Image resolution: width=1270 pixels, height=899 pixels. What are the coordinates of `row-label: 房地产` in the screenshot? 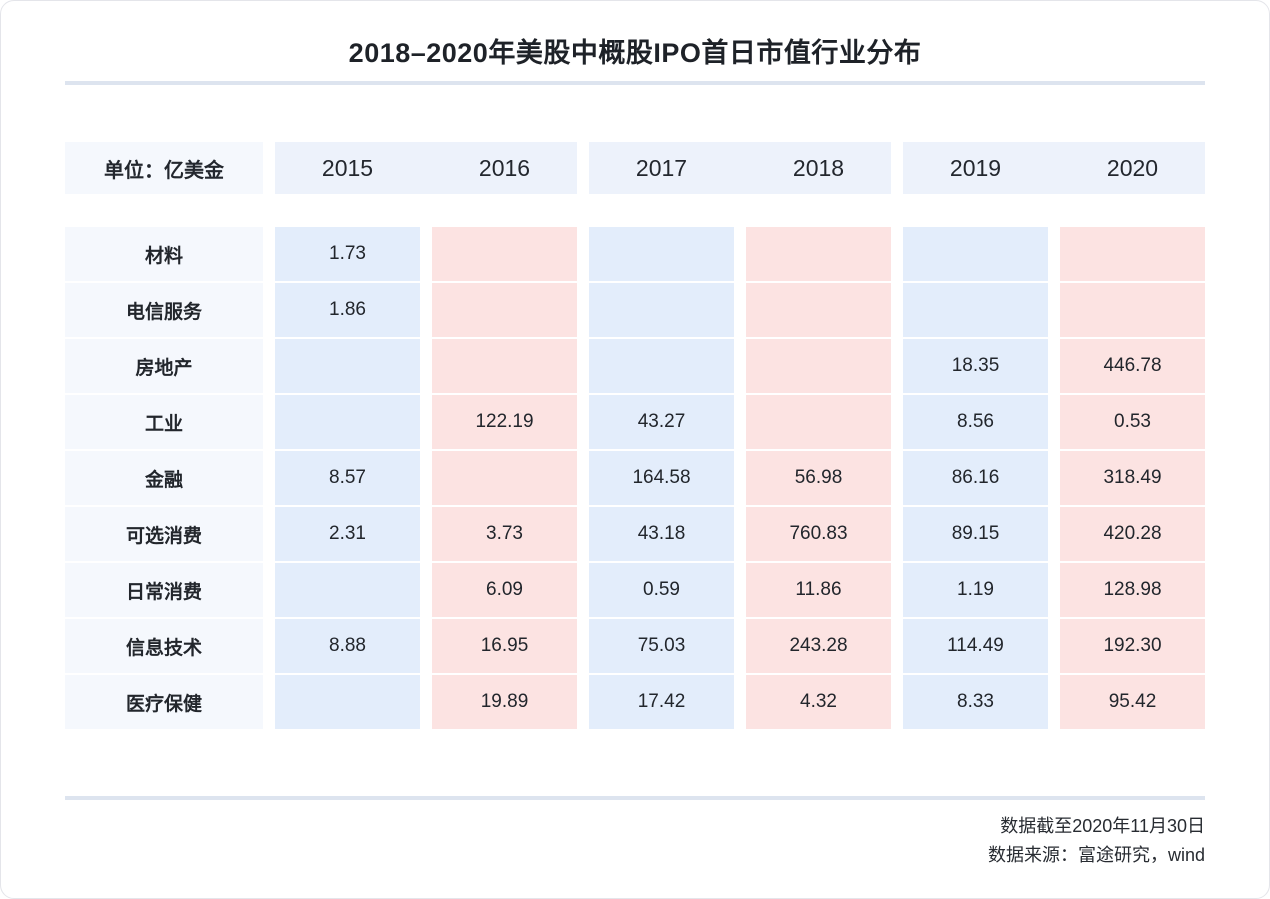 It's located at (164, 366).